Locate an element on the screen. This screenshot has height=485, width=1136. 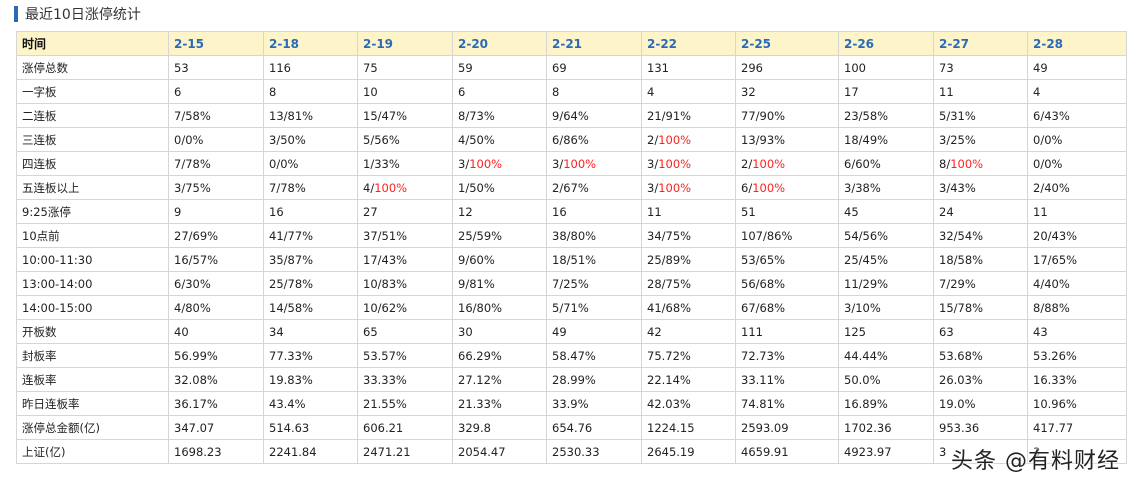
cell-value: 4/80% is located at coordinates (192, 307).